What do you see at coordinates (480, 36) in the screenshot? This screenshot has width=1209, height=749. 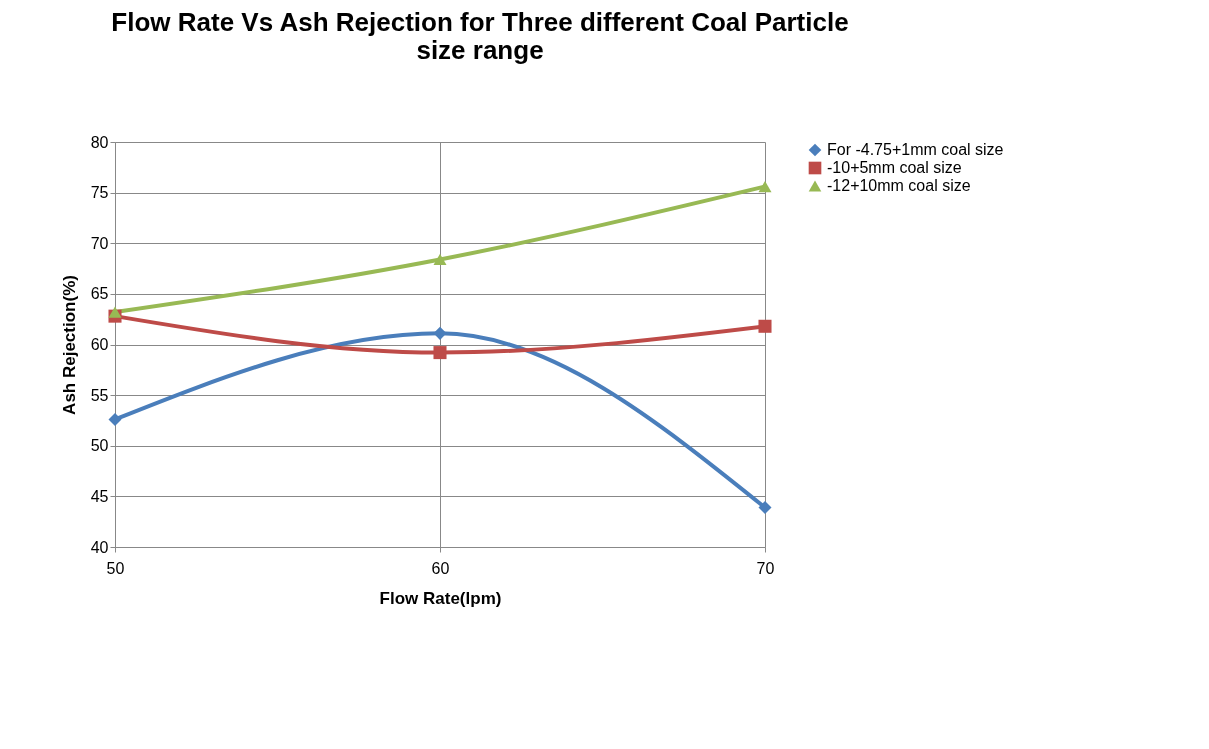 I see `chart-title: Flow Rate Vs Ash Rejection for Three different Coal Particle size range` at bounding box center [480, 36].